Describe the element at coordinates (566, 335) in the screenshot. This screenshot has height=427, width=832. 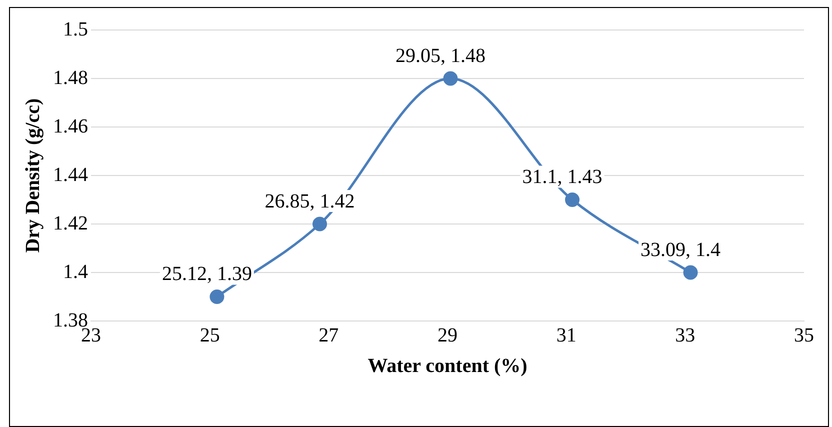
I see `x-tick-label: 31` at that location.